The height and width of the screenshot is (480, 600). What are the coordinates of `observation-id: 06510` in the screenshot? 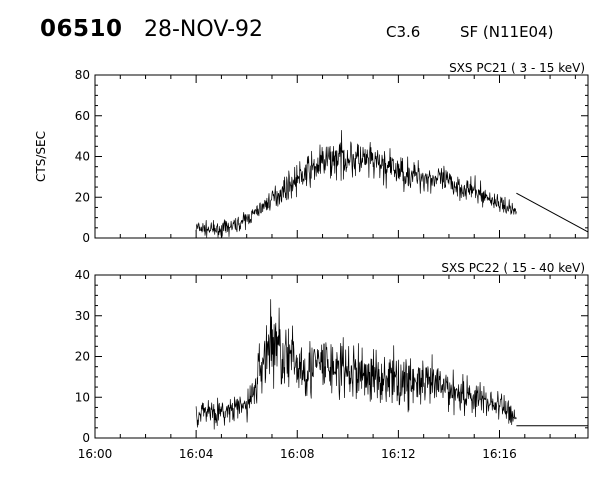 It's located at (81, 29).